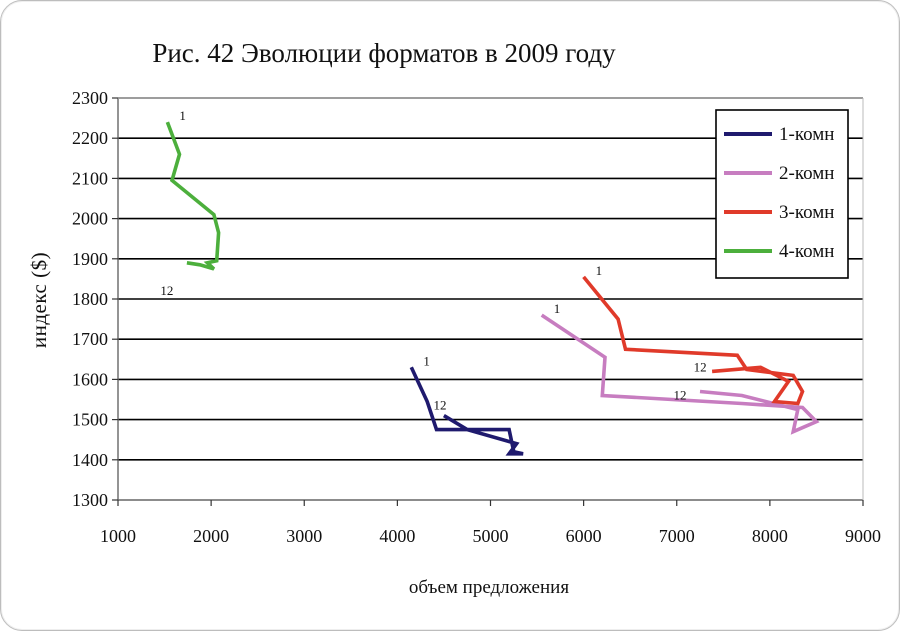 This screenshot has width=900, height=631. Describe the element at coordinates (490, 523) in the screenshot. I see `x-axis: 1000 2000 3000 4000 5000 6000 7000 8000 9000` at that location.